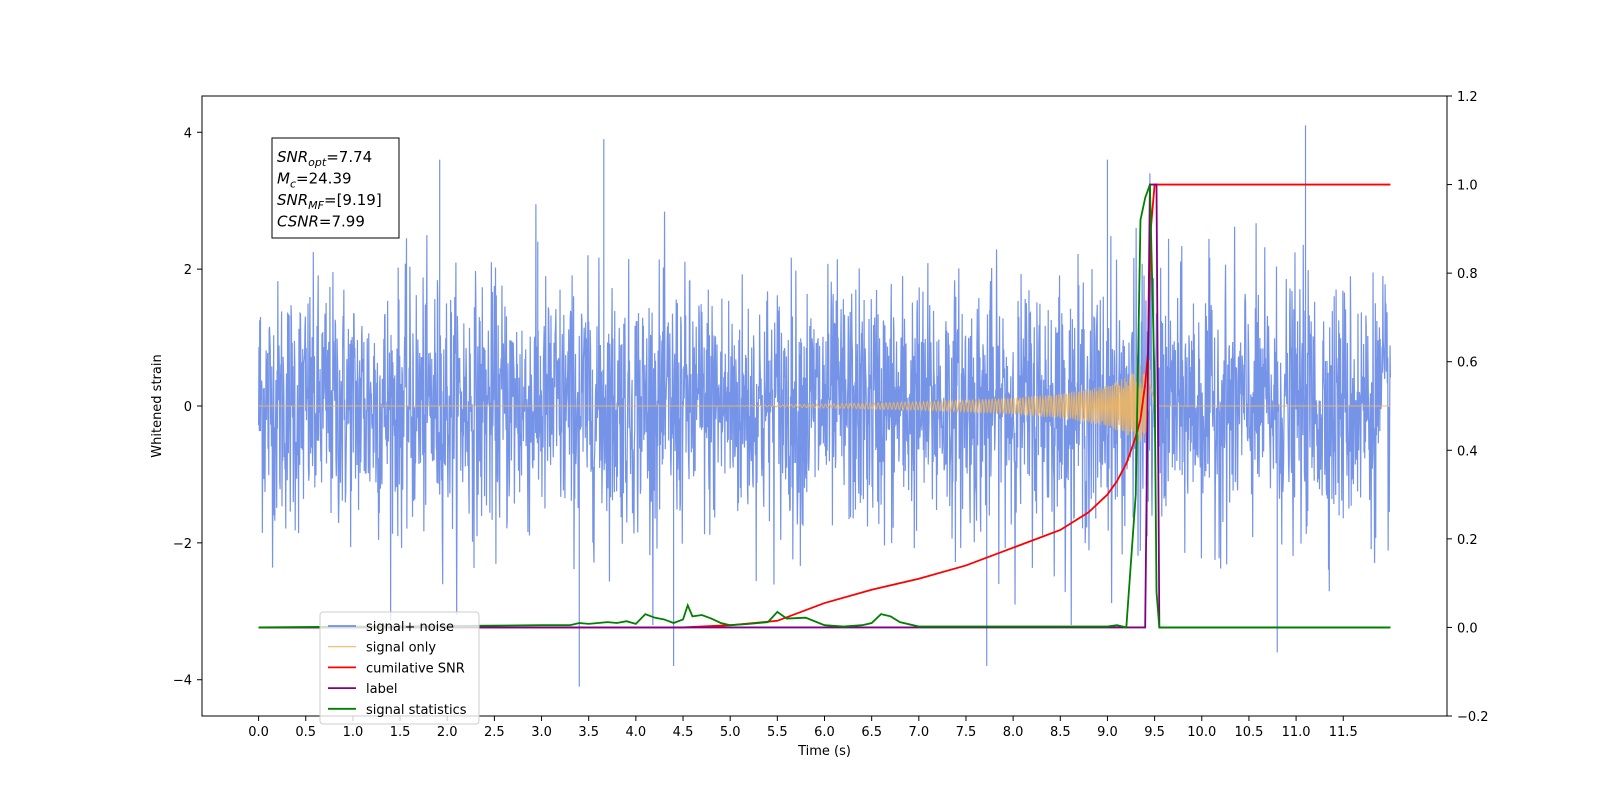 This screenshot has width=1600, height=800. I want to click on y-tick-label: 4, so click(188, 133).